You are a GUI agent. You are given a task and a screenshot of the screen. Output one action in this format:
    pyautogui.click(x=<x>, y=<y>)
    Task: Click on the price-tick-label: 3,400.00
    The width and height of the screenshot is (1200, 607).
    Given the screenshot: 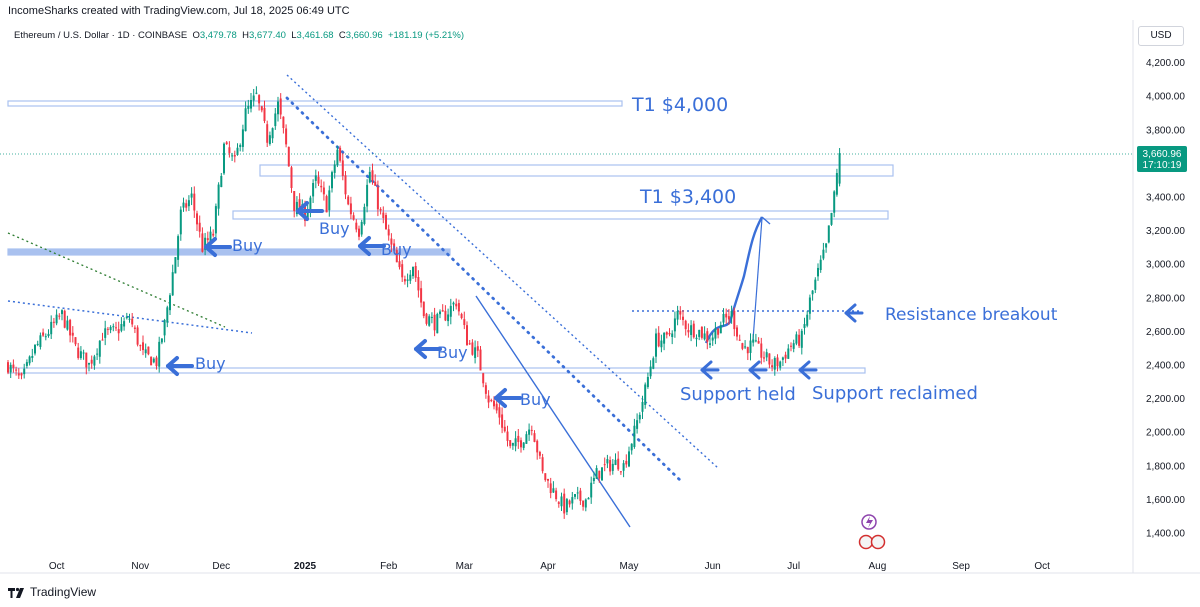 What is the action you would take?
    pyautogui.click(x=1165, y=198)
    